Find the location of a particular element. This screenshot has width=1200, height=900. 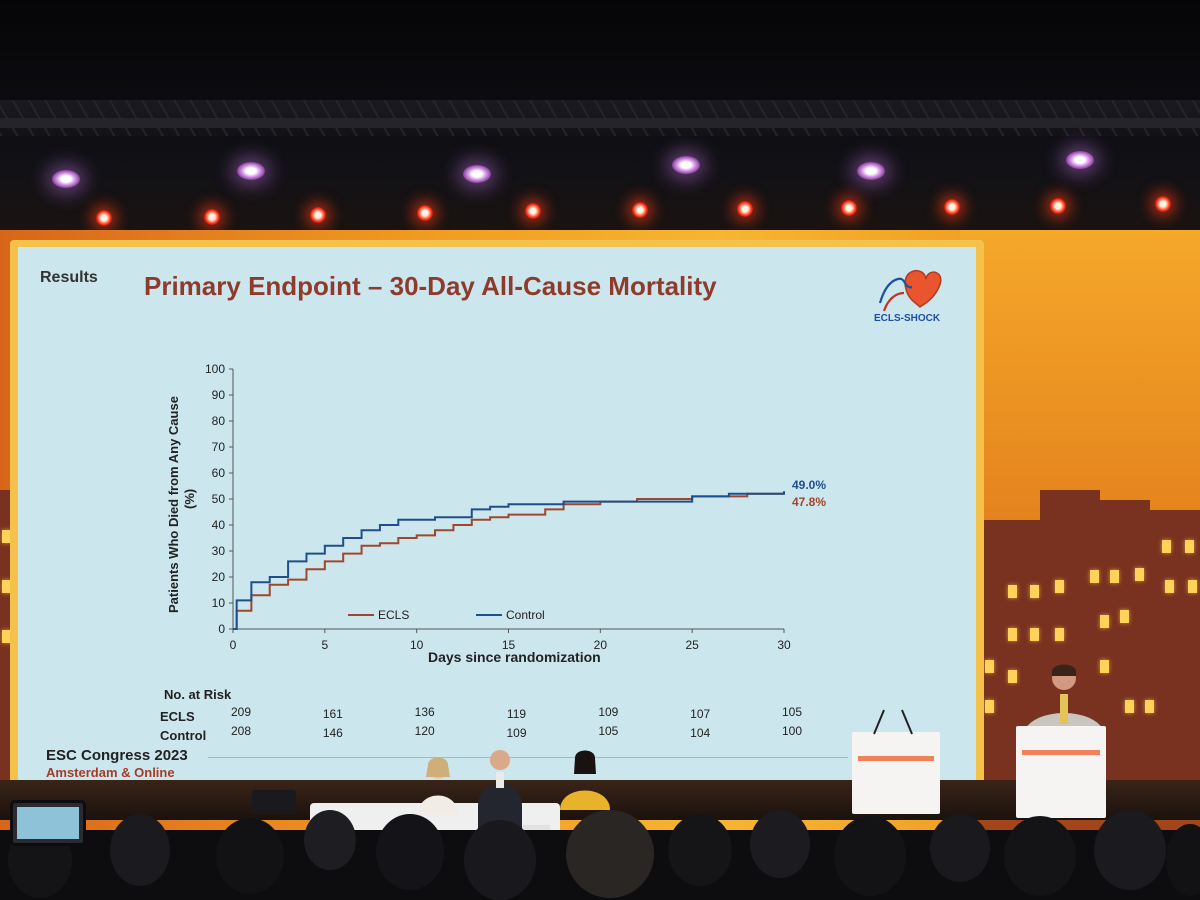

lighting-truss-bar is located at coordinates (600, 123).